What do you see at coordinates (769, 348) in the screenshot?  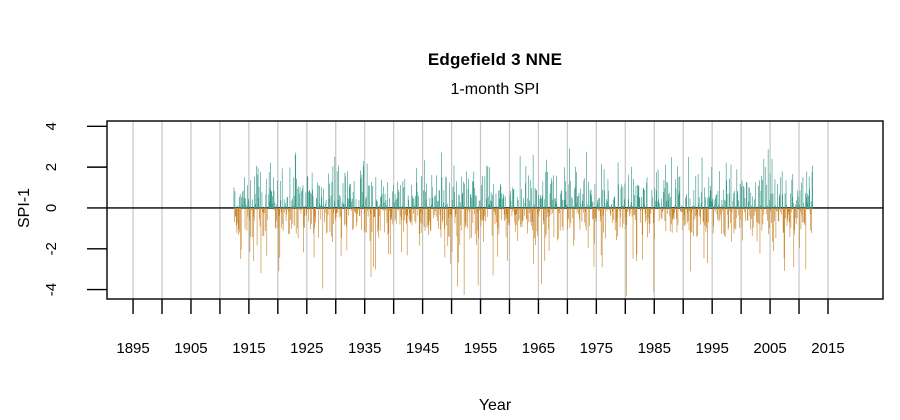 I see `x-tick-label: 2005` at bounding box center [769, 348].